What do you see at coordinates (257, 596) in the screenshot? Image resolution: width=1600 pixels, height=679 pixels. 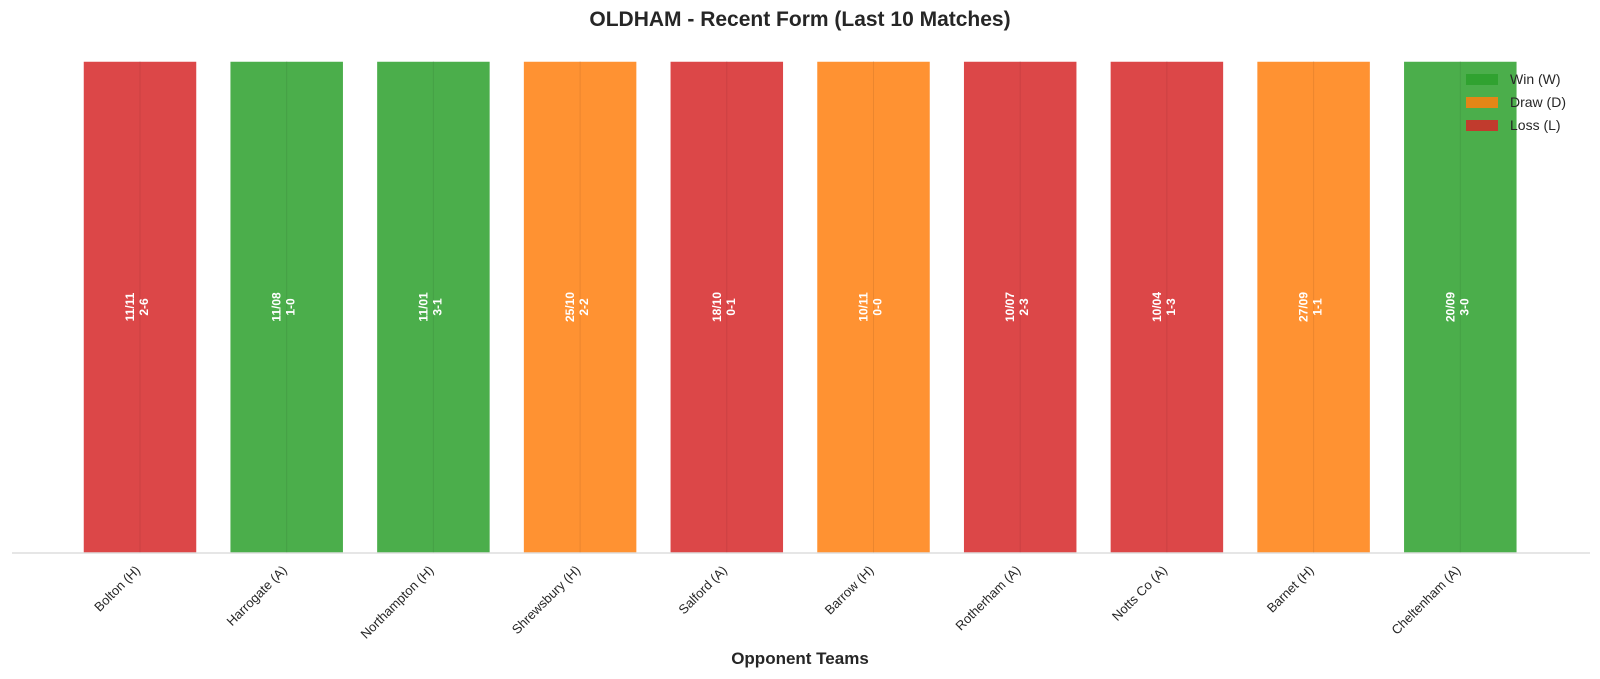 I see `x-tick-label: Harrogate (A)` at bounding box center [257, 596].